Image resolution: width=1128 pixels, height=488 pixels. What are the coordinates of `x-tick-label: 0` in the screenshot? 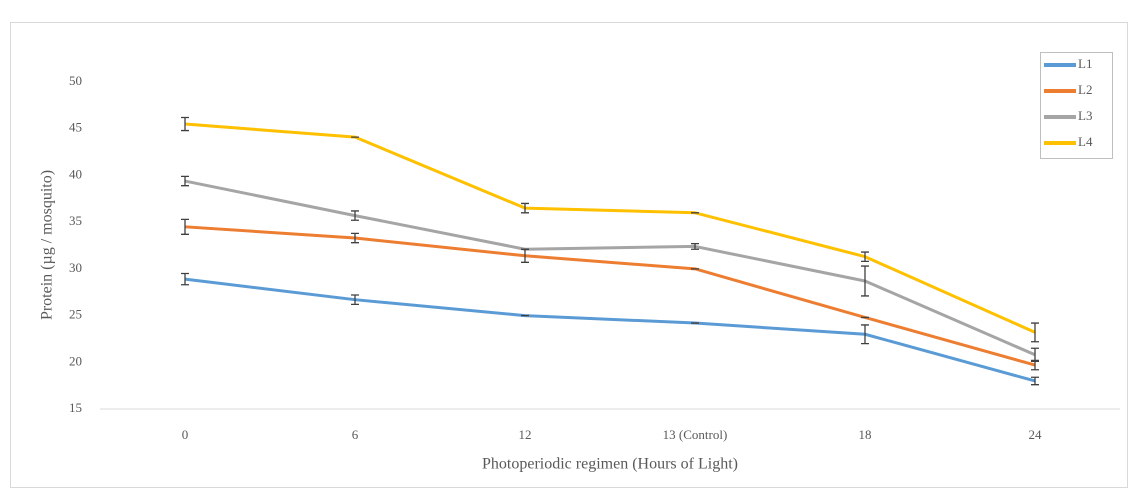 It's located at (185, 434).